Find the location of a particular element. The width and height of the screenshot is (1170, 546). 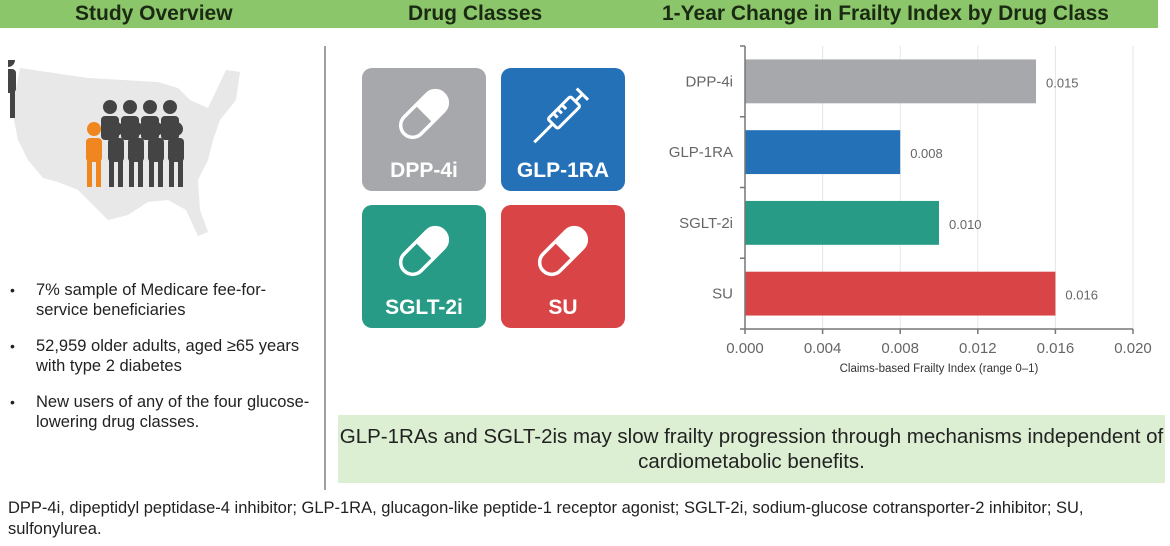

tile-dpp4i: DPP-4i is located at coordinates (424, 129).